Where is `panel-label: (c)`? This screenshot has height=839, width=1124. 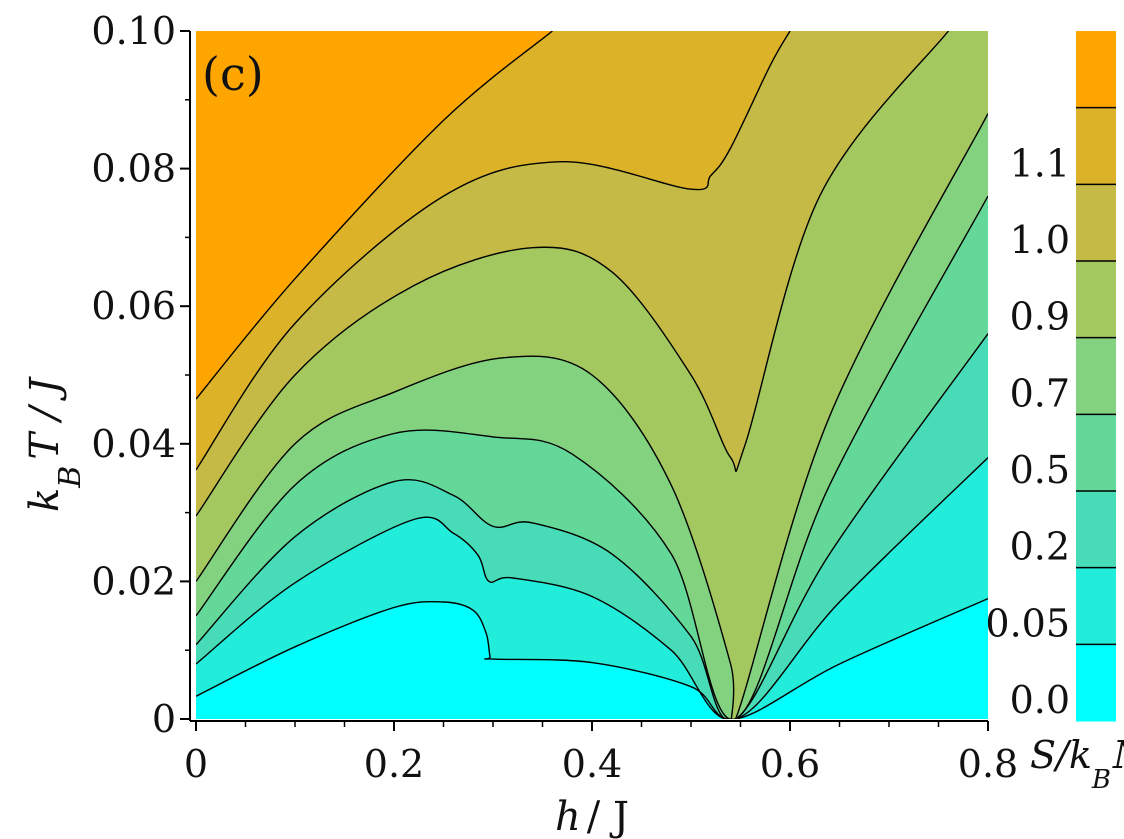
panel-label: (c) is located at coordinates (233, 74).